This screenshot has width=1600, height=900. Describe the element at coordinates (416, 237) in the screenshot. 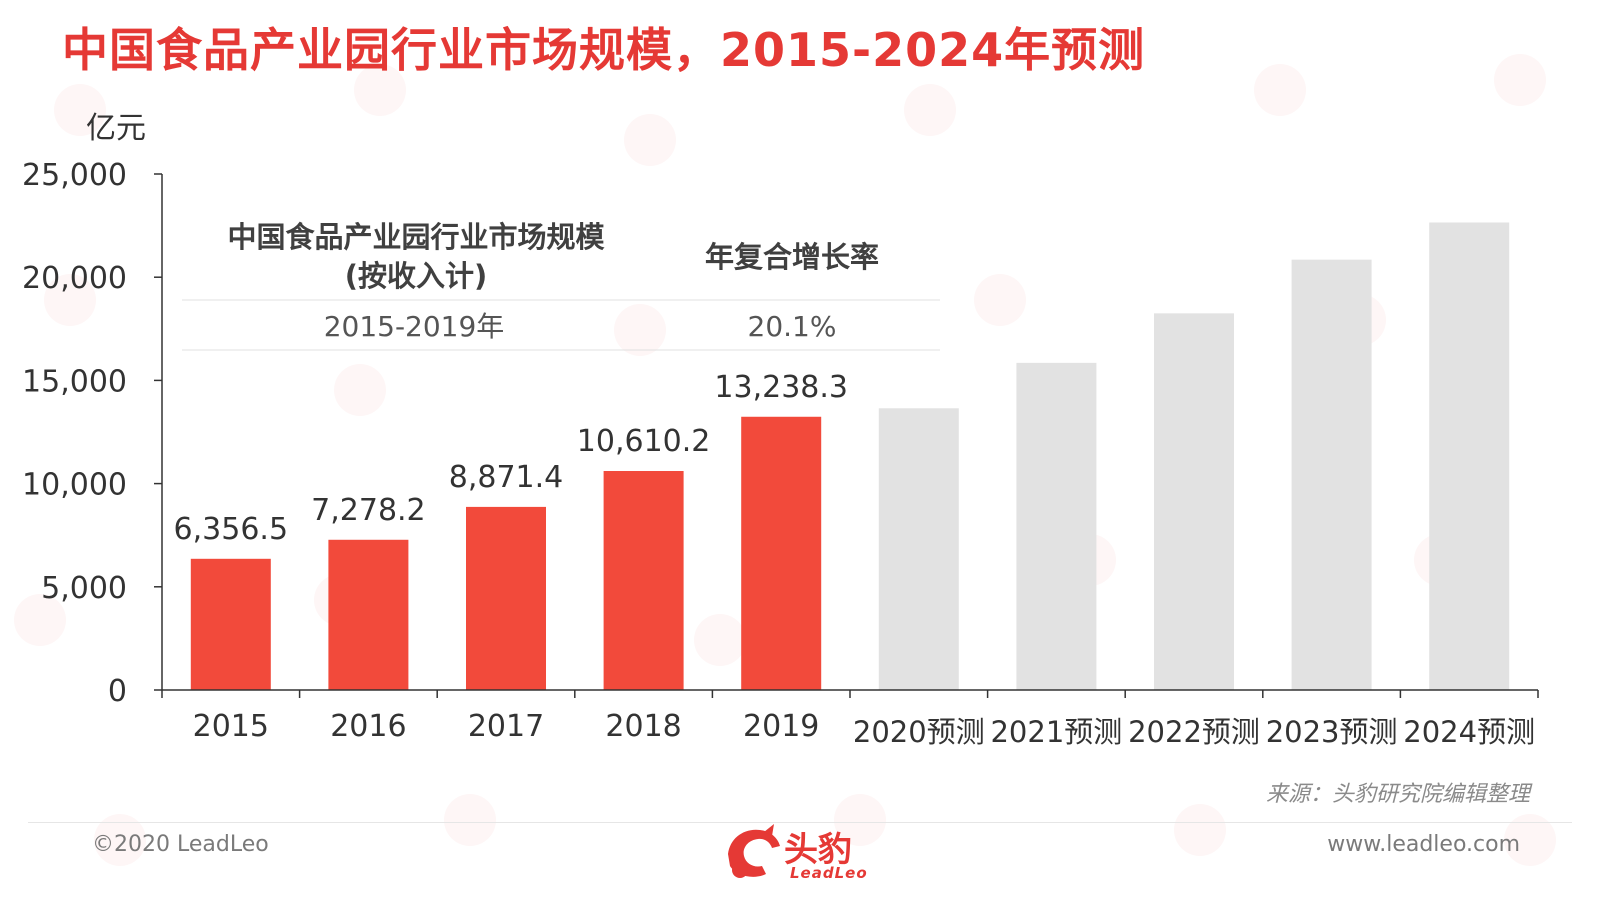

I see `cagr-col1-header-line1: 中国食品产业园行业市场规模` at that location.